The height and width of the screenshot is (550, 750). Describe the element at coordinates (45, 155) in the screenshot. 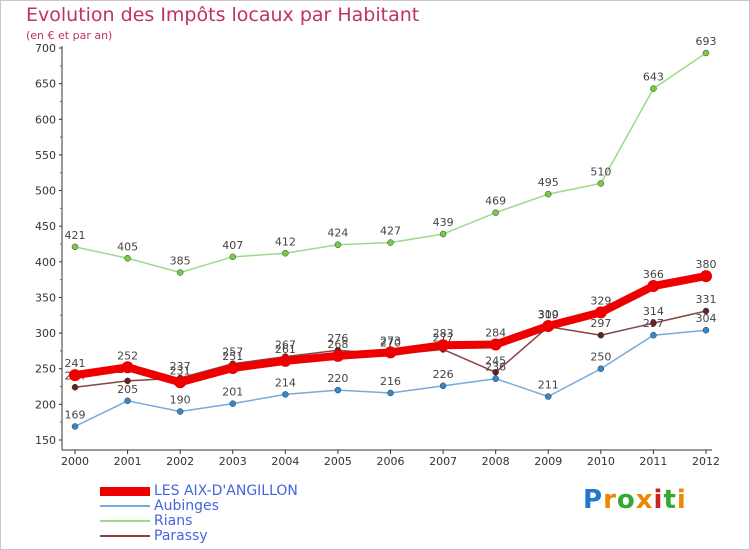

I see `y-tick-label: 550` at that location.